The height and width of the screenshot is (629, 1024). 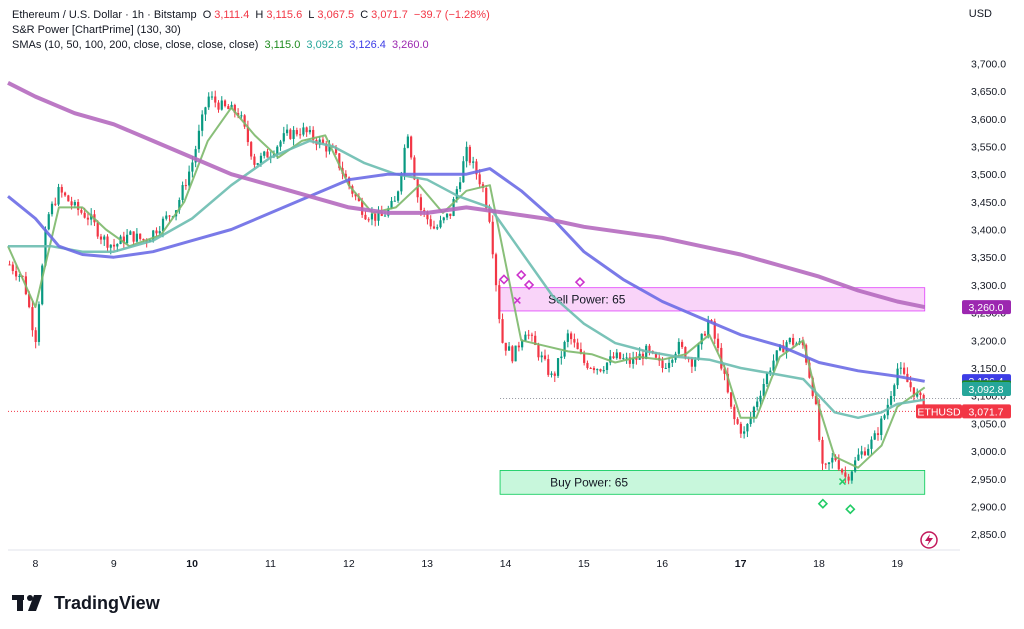 What do you see at coordinates (988, 369) in the screenshot?
I see `y-tick-label: 3,150.0` at bounding box center [988, 369].